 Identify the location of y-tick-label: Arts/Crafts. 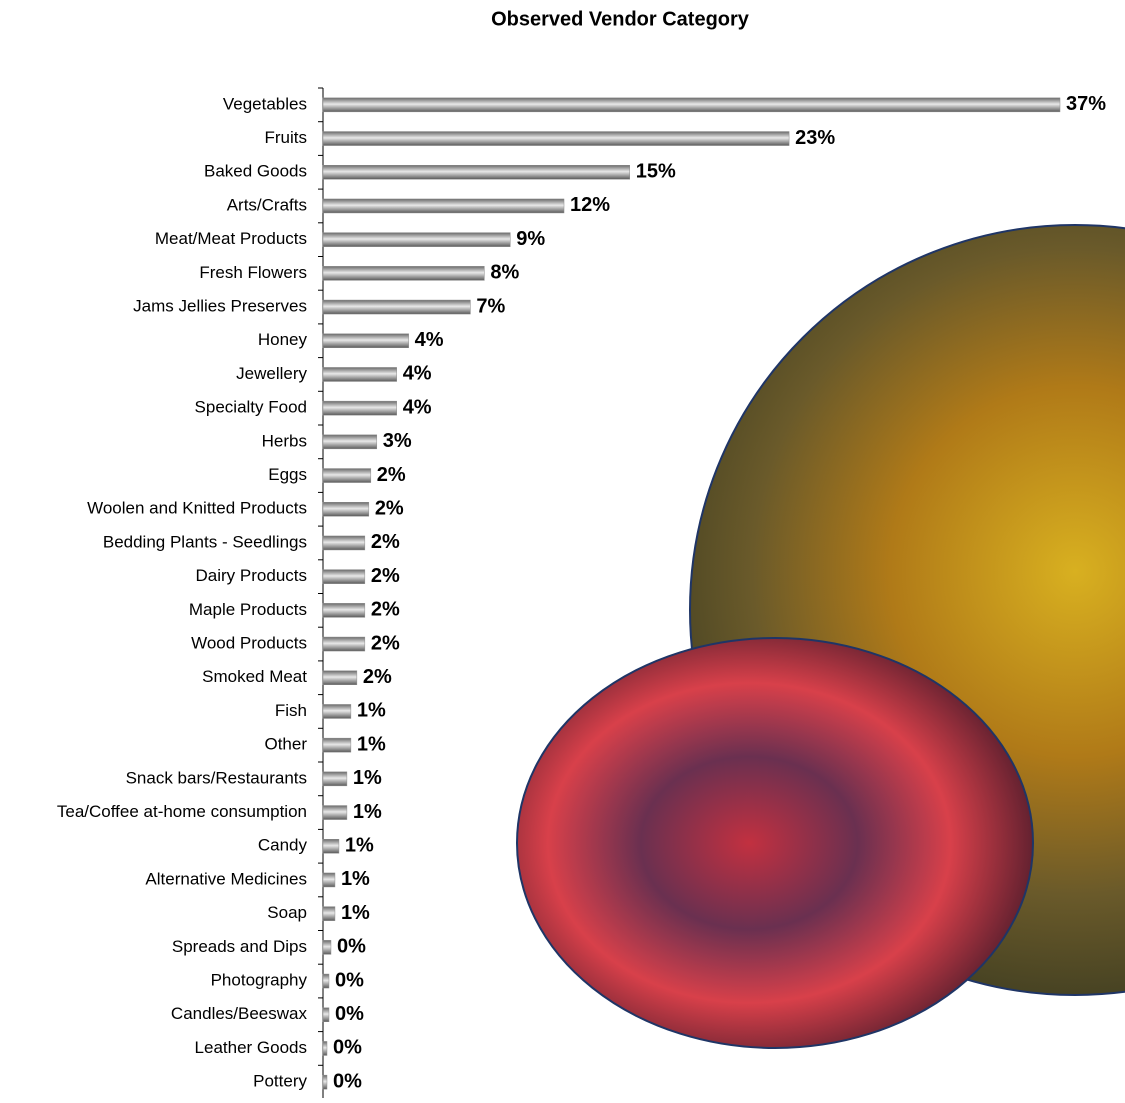
(267, 204).